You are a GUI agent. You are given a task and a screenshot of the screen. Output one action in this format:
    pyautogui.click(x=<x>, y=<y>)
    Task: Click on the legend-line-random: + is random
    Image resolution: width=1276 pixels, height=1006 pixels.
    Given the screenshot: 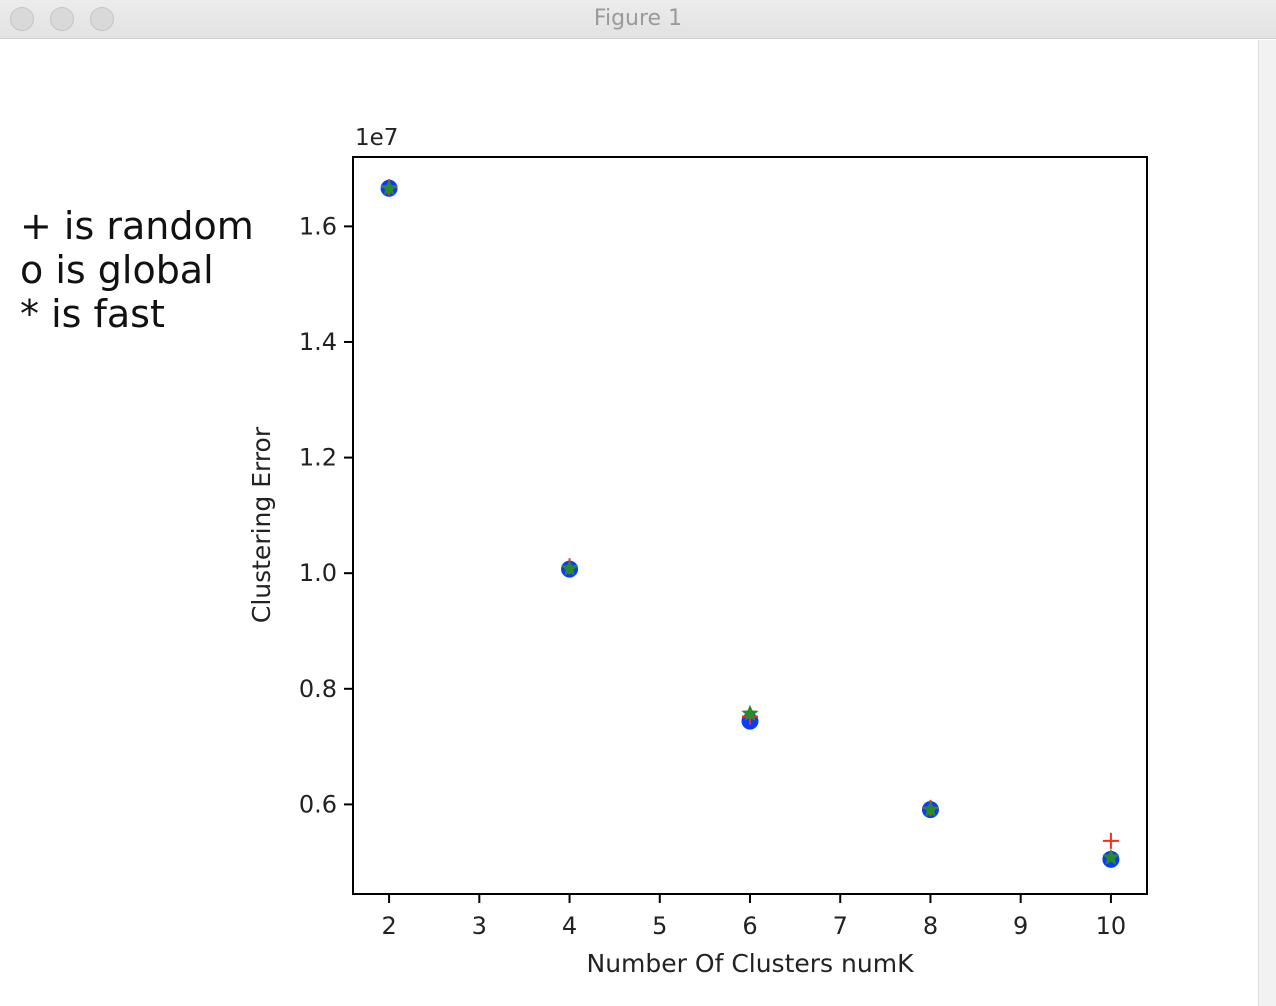 What is the action you would take?
    pyautogui.click(x=137, y=226)
    